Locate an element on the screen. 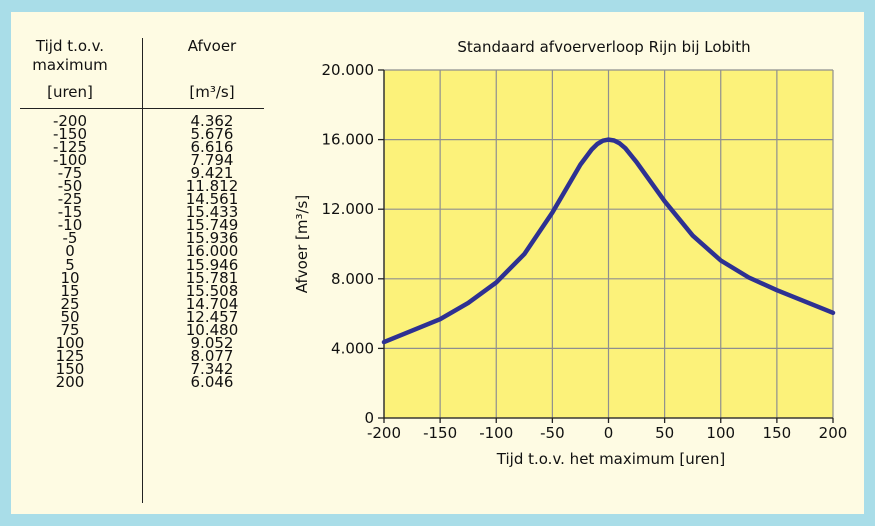  x-tick-label: -50 is located at coordinates (552, 433).